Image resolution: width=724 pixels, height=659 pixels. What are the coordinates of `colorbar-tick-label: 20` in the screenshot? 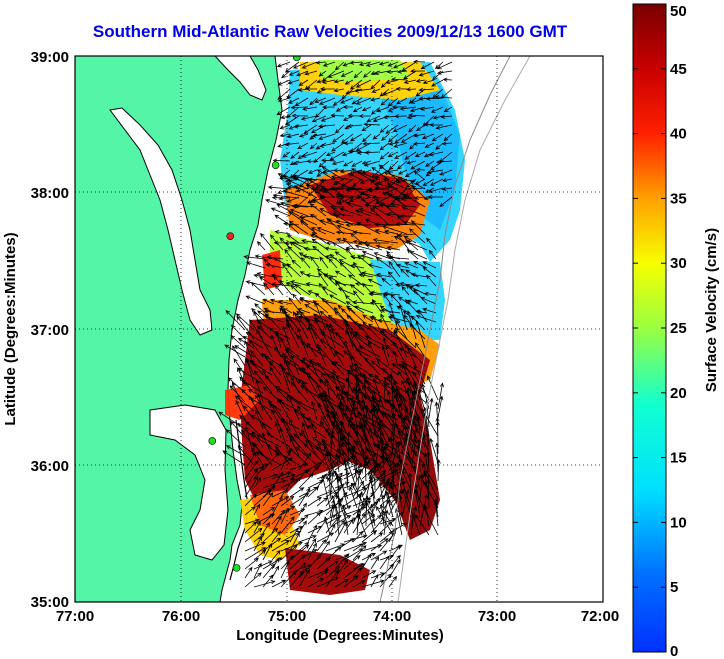 It's located at (678, 393).